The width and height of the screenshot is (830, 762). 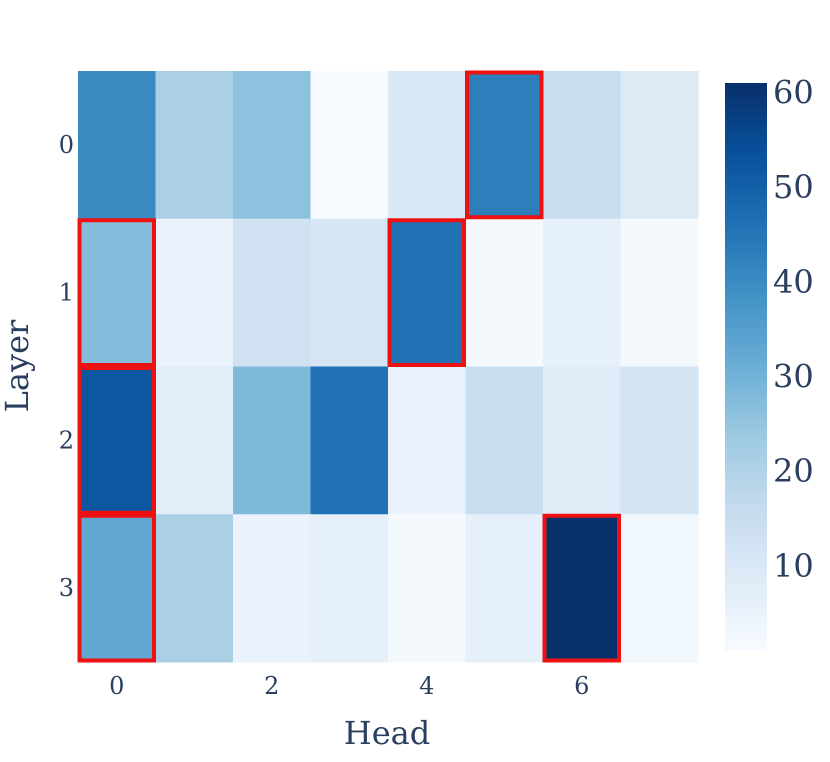 I want to click on y-tick-label: 1, so click(x=66, y=293).